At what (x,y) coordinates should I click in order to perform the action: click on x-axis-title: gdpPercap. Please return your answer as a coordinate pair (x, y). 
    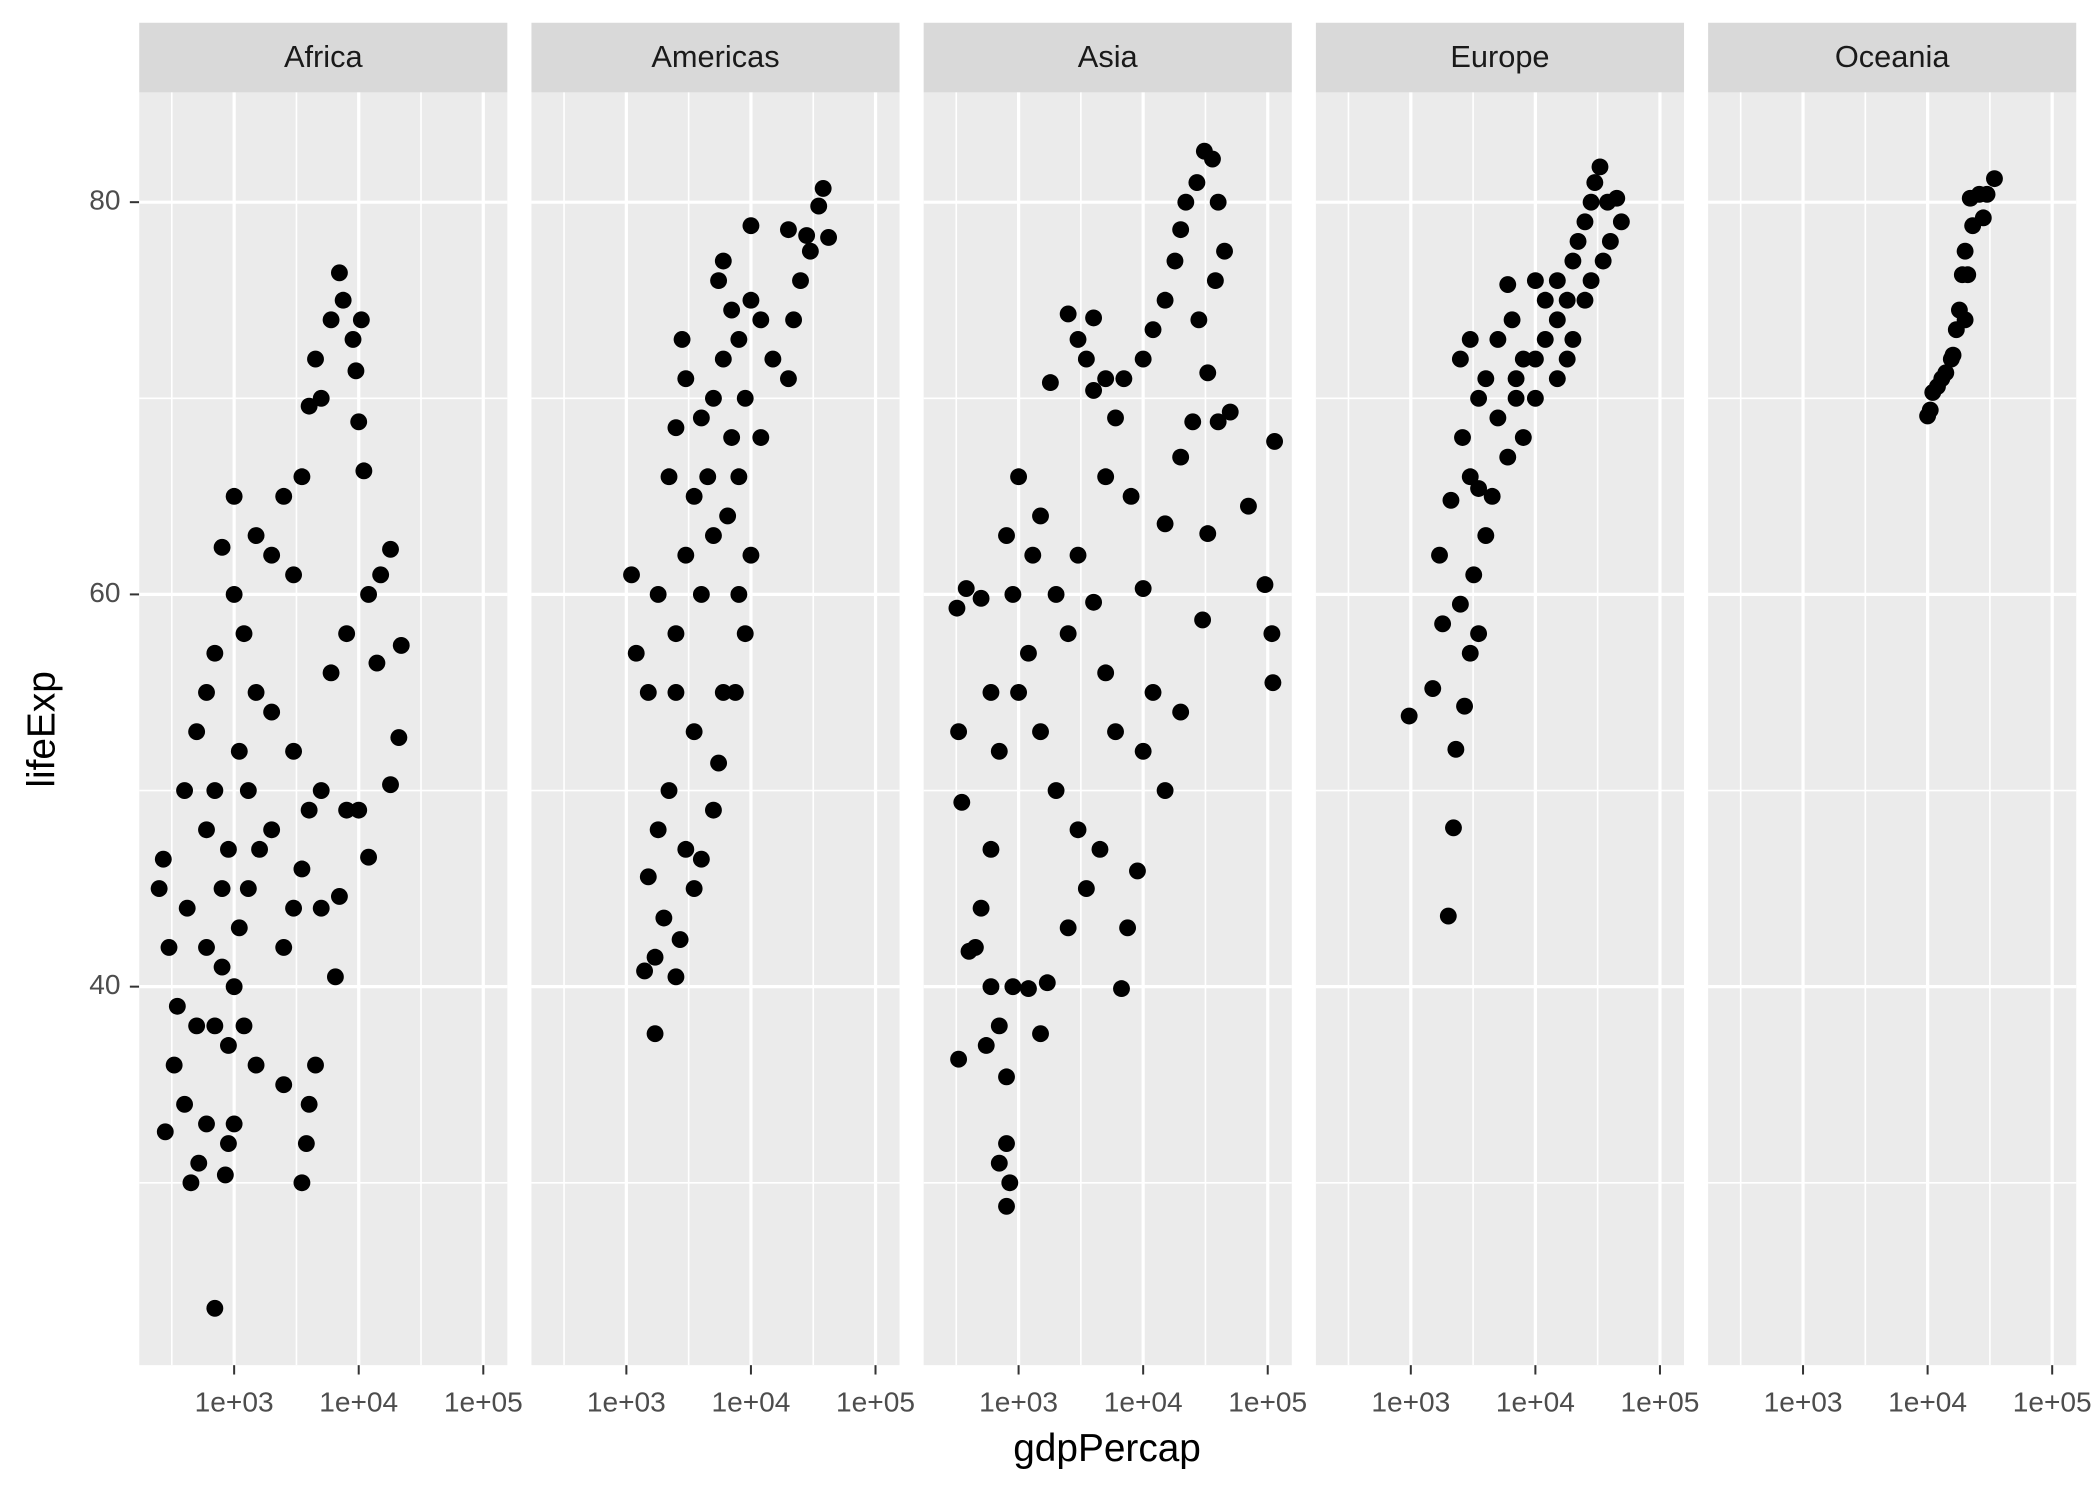
    Looking at the image, I should click on (1107, 1448).